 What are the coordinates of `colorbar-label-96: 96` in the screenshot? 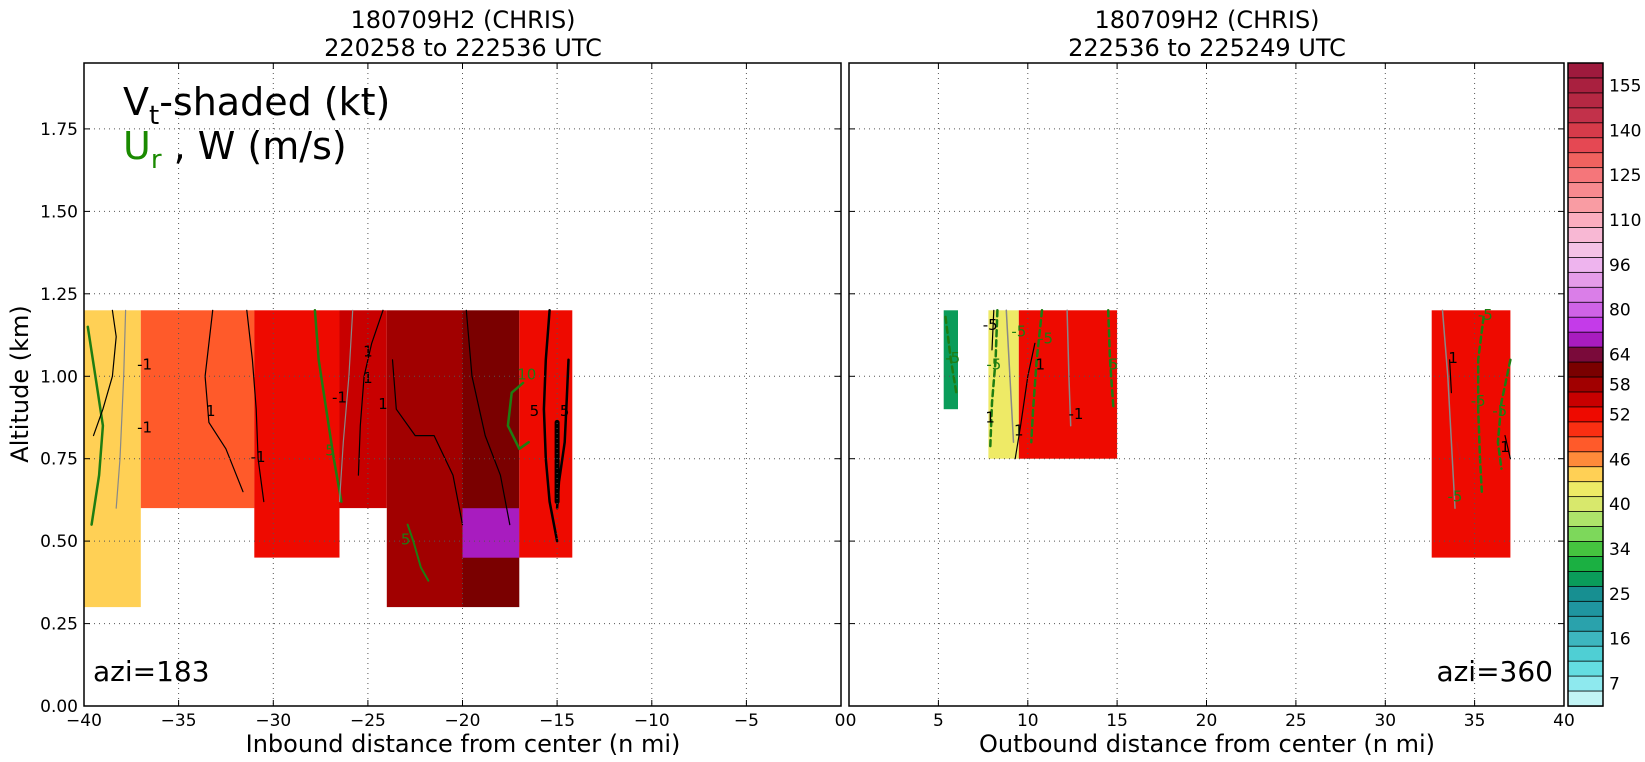 It's located at (1620, 266).